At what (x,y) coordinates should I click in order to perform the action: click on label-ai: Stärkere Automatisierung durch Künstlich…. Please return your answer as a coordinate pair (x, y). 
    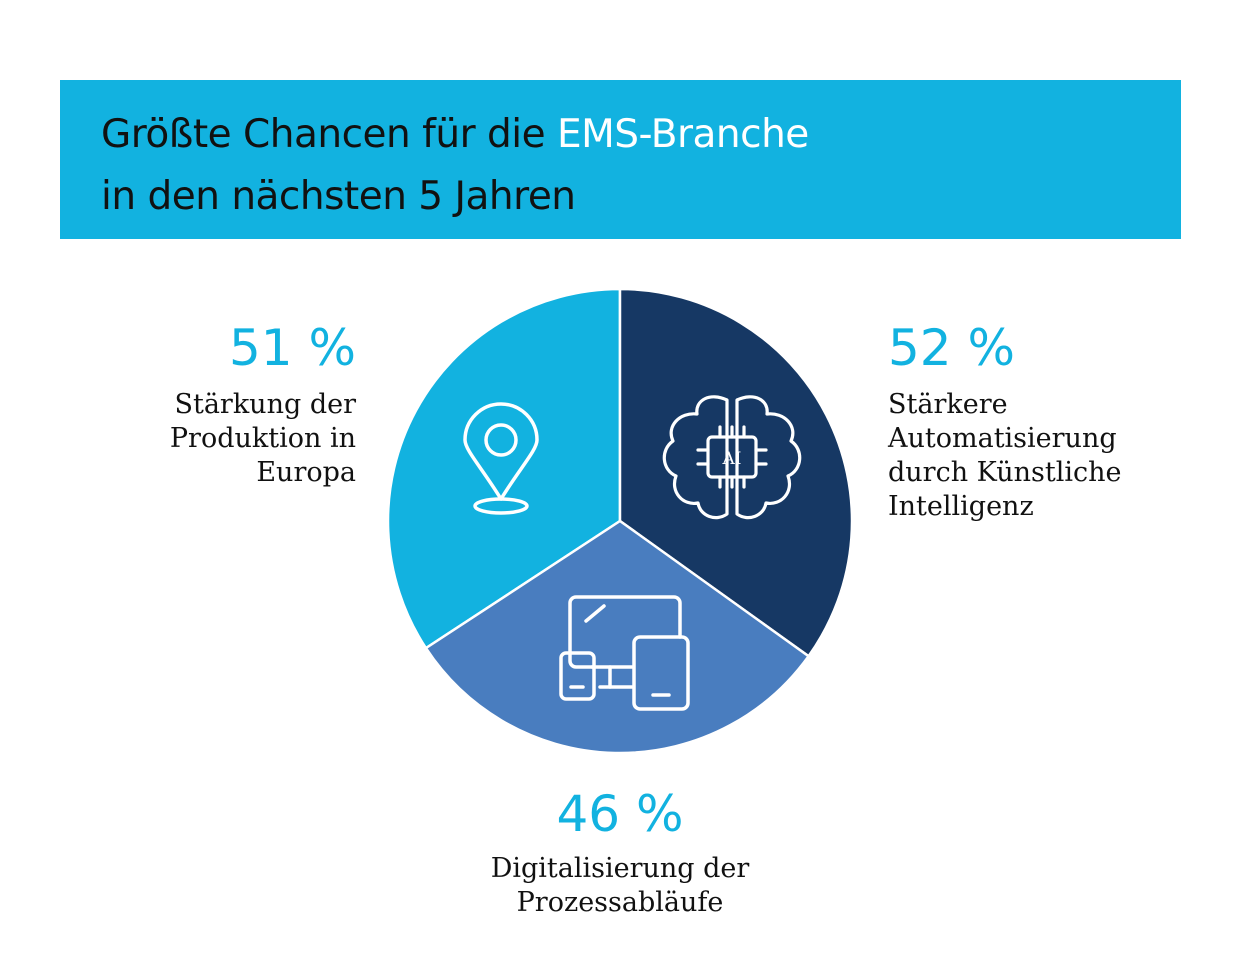
    Looking at the image, I should click on (1005, 455).